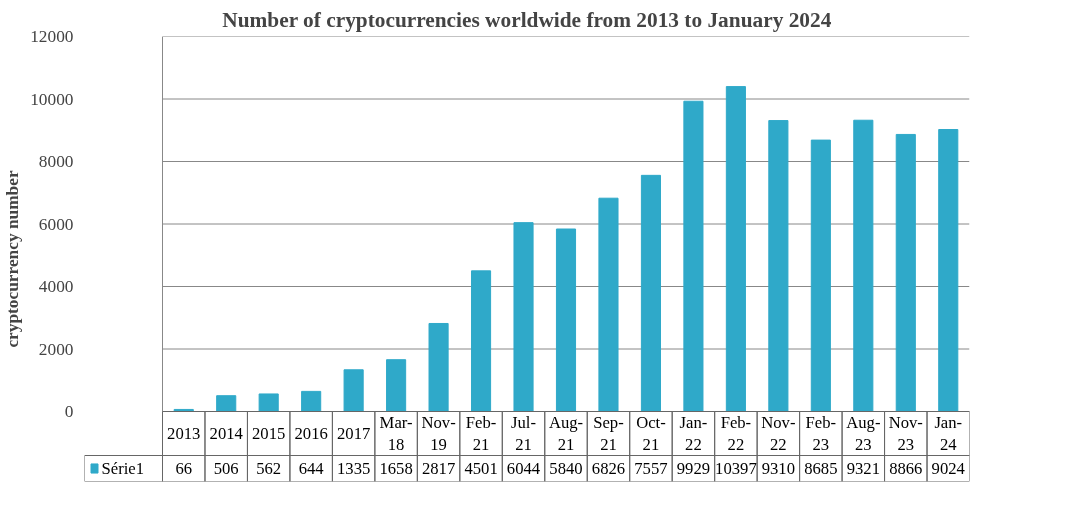  Describe the element at coordinates (778, 433) in the screenshot. I see `x-tick-label: Nov-22` at that location.